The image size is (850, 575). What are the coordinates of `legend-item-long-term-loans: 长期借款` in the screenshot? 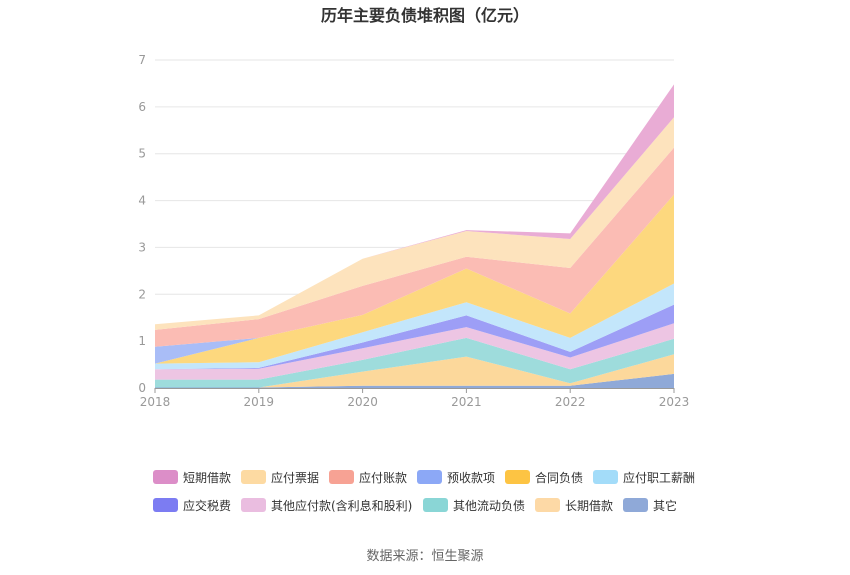 It's located at (574, 505).